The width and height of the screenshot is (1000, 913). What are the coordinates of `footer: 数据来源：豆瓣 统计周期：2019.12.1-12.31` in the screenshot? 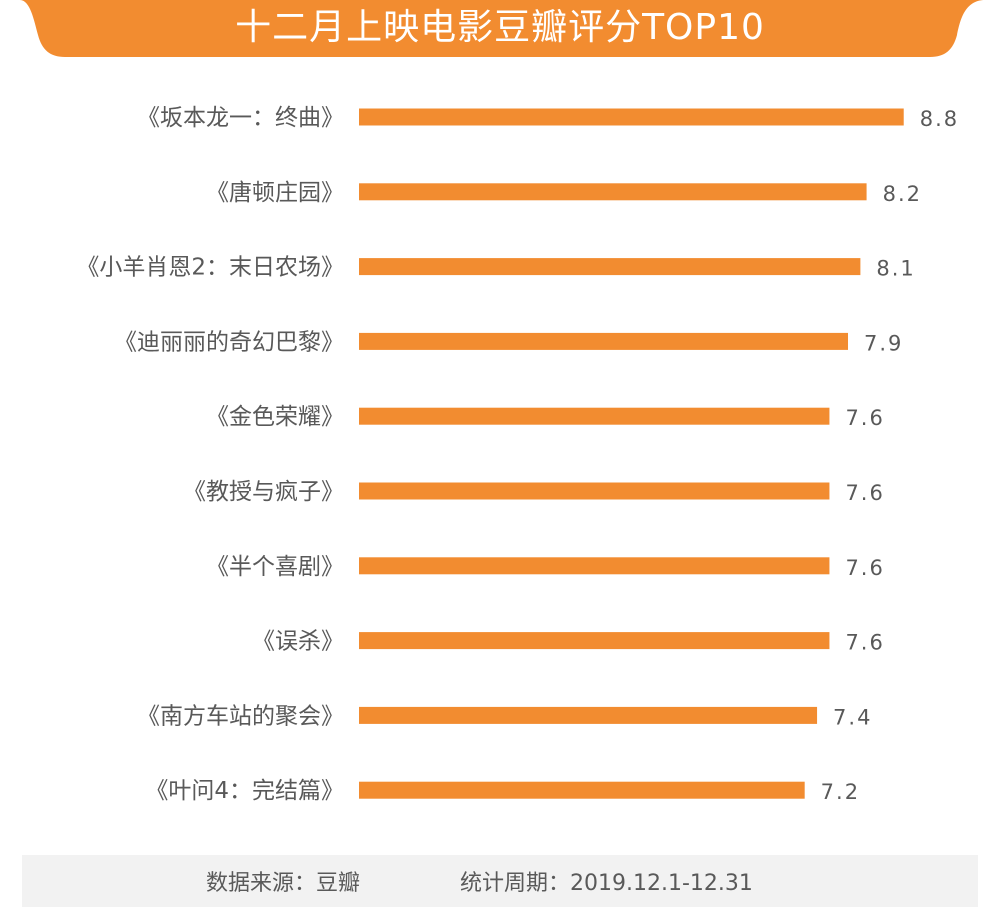 It's located at (500, 881).